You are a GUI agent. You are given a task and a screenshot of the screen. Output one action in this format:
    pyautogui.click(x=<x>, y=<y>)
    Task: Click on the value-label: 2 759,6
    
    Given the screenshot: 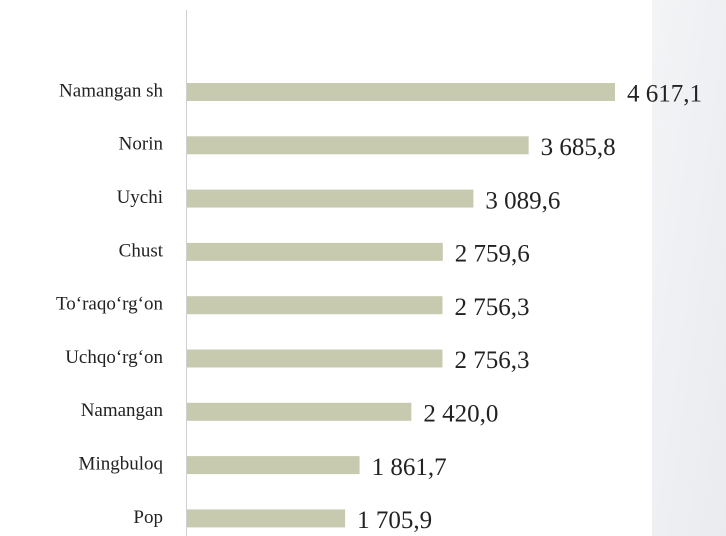 What is the action you would take?
    pyautogui.click(x=492, y=254)
    